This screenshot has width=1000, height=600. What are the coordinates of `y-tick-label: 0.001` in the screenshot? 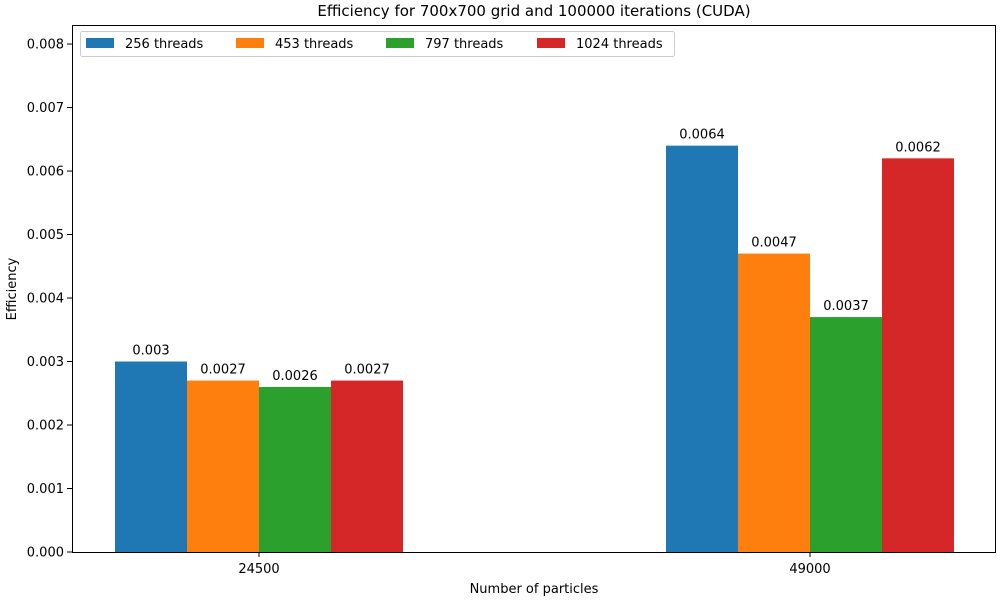 It's located at (45, 489).